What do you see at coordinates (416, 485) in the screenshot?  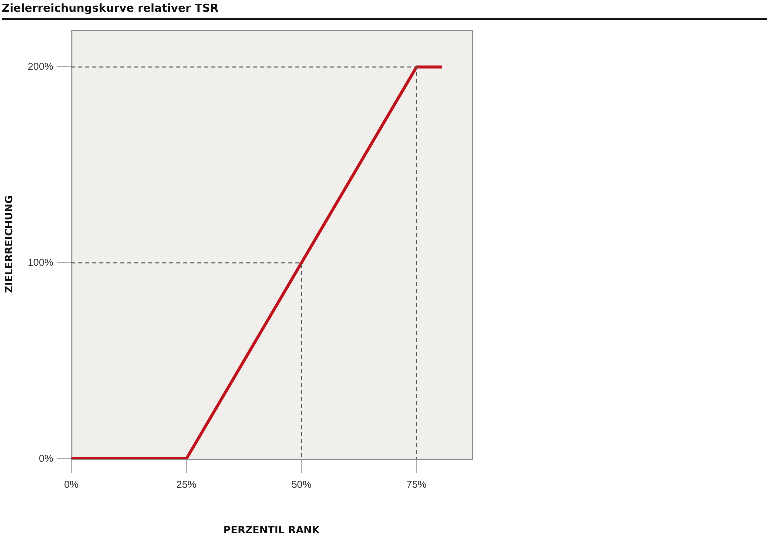 I see `x-tick-label: 75%` at bounding box center [416, 485].